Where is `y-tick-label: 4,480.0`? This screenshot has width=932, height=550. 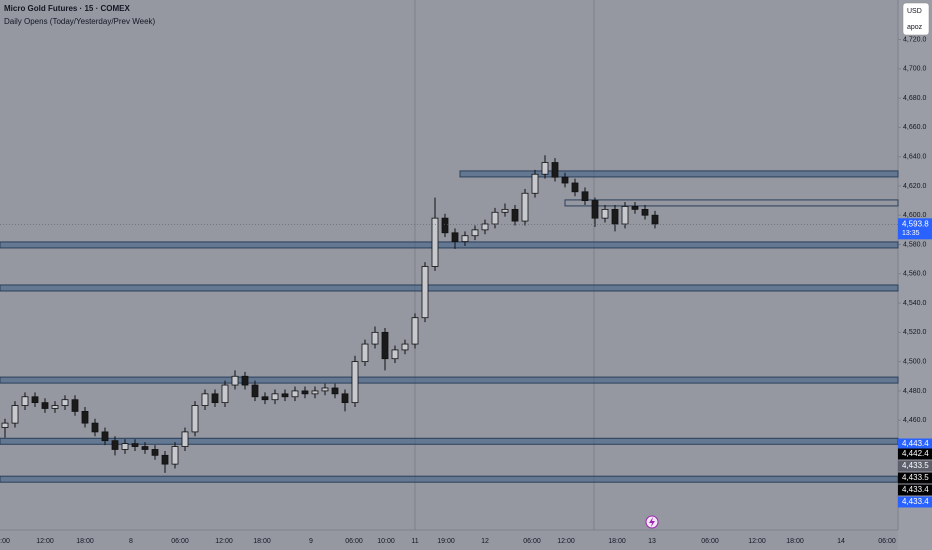
y-tick-label: 4,480.0 is located at coordinates (914, 391).